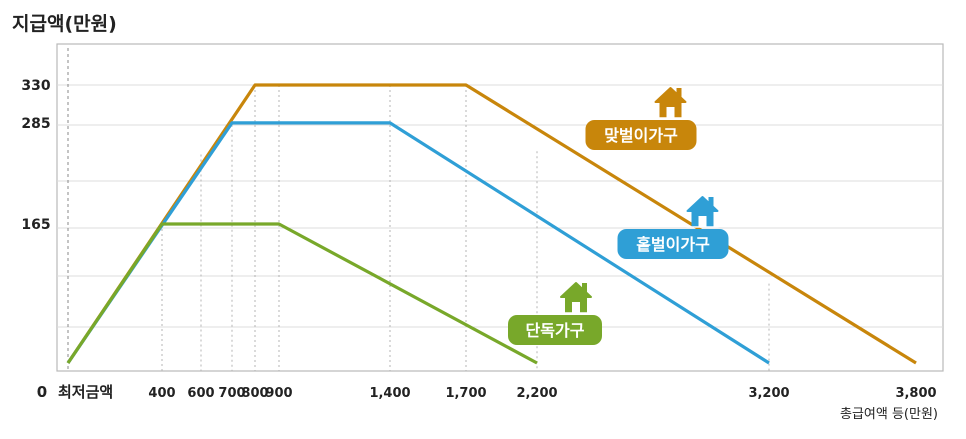 The image size is (966, 439). Describe the element at coordinates (915, 393) in the screenshot. I see `x-tick-label: 3,800` at that location.